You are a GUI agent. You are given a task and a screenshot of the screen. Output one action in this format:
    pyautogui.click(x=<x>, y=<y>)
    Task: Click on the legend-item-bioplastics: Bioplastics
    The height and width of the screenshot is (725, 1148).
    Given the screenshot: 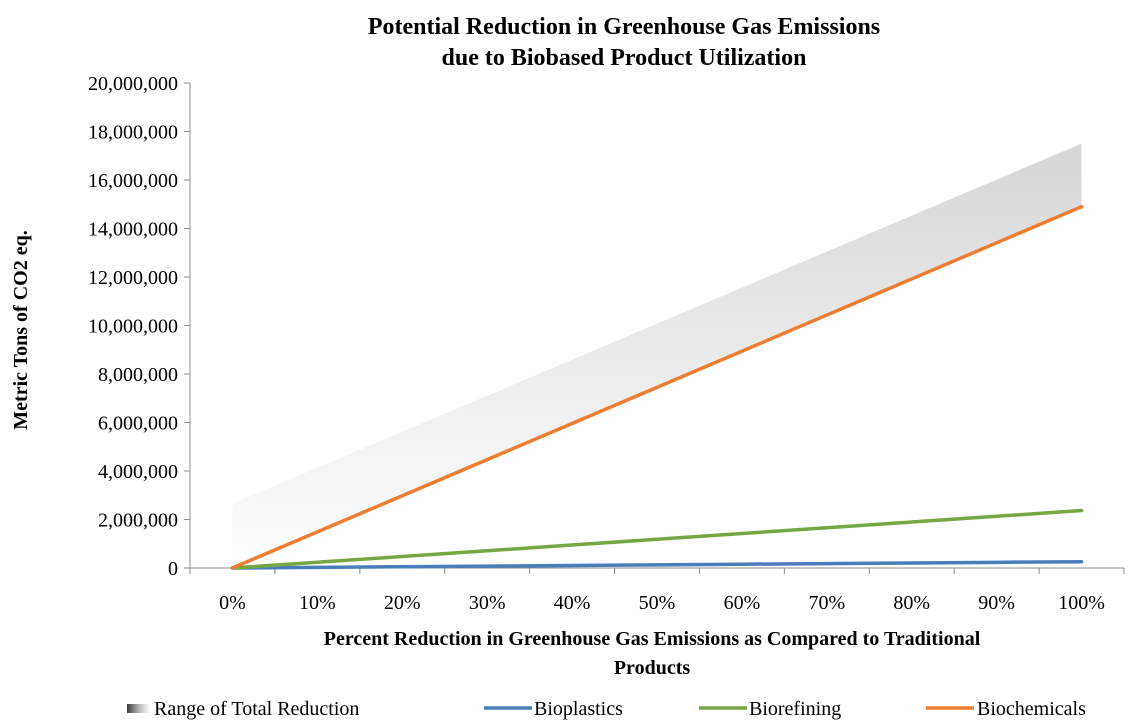 What is the action you would take?
    pyautogui.click(x=553, y=709)
    